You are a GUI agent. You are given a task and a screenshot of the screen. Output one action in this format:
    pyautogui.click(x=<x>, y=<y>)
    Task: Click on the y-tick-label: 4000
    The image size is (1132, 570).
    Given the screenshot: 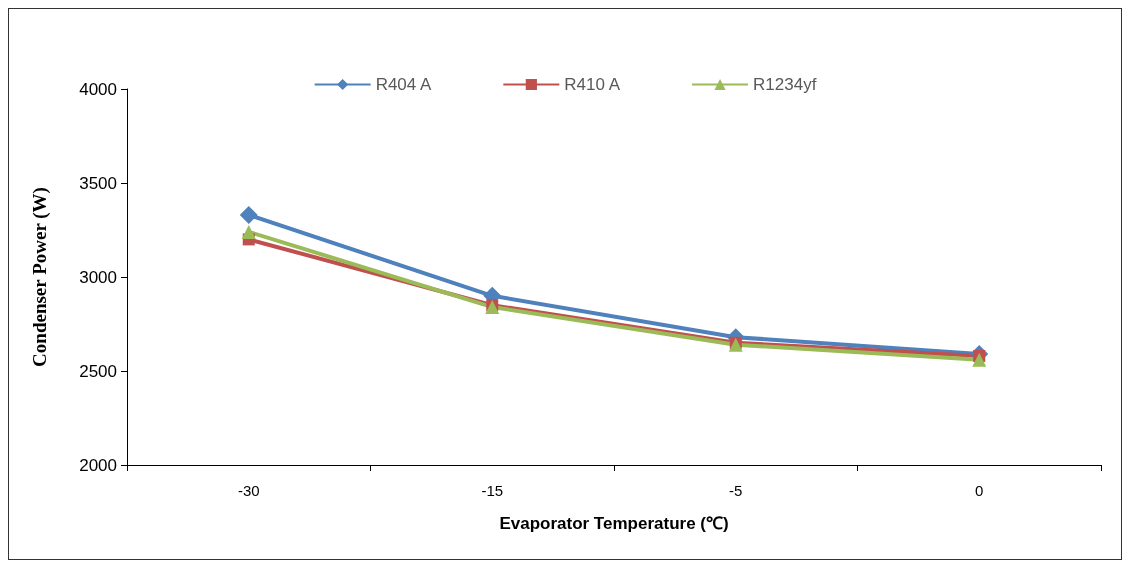 What is the action you would take?
    pyautogui.click(x=98, y=89)
    